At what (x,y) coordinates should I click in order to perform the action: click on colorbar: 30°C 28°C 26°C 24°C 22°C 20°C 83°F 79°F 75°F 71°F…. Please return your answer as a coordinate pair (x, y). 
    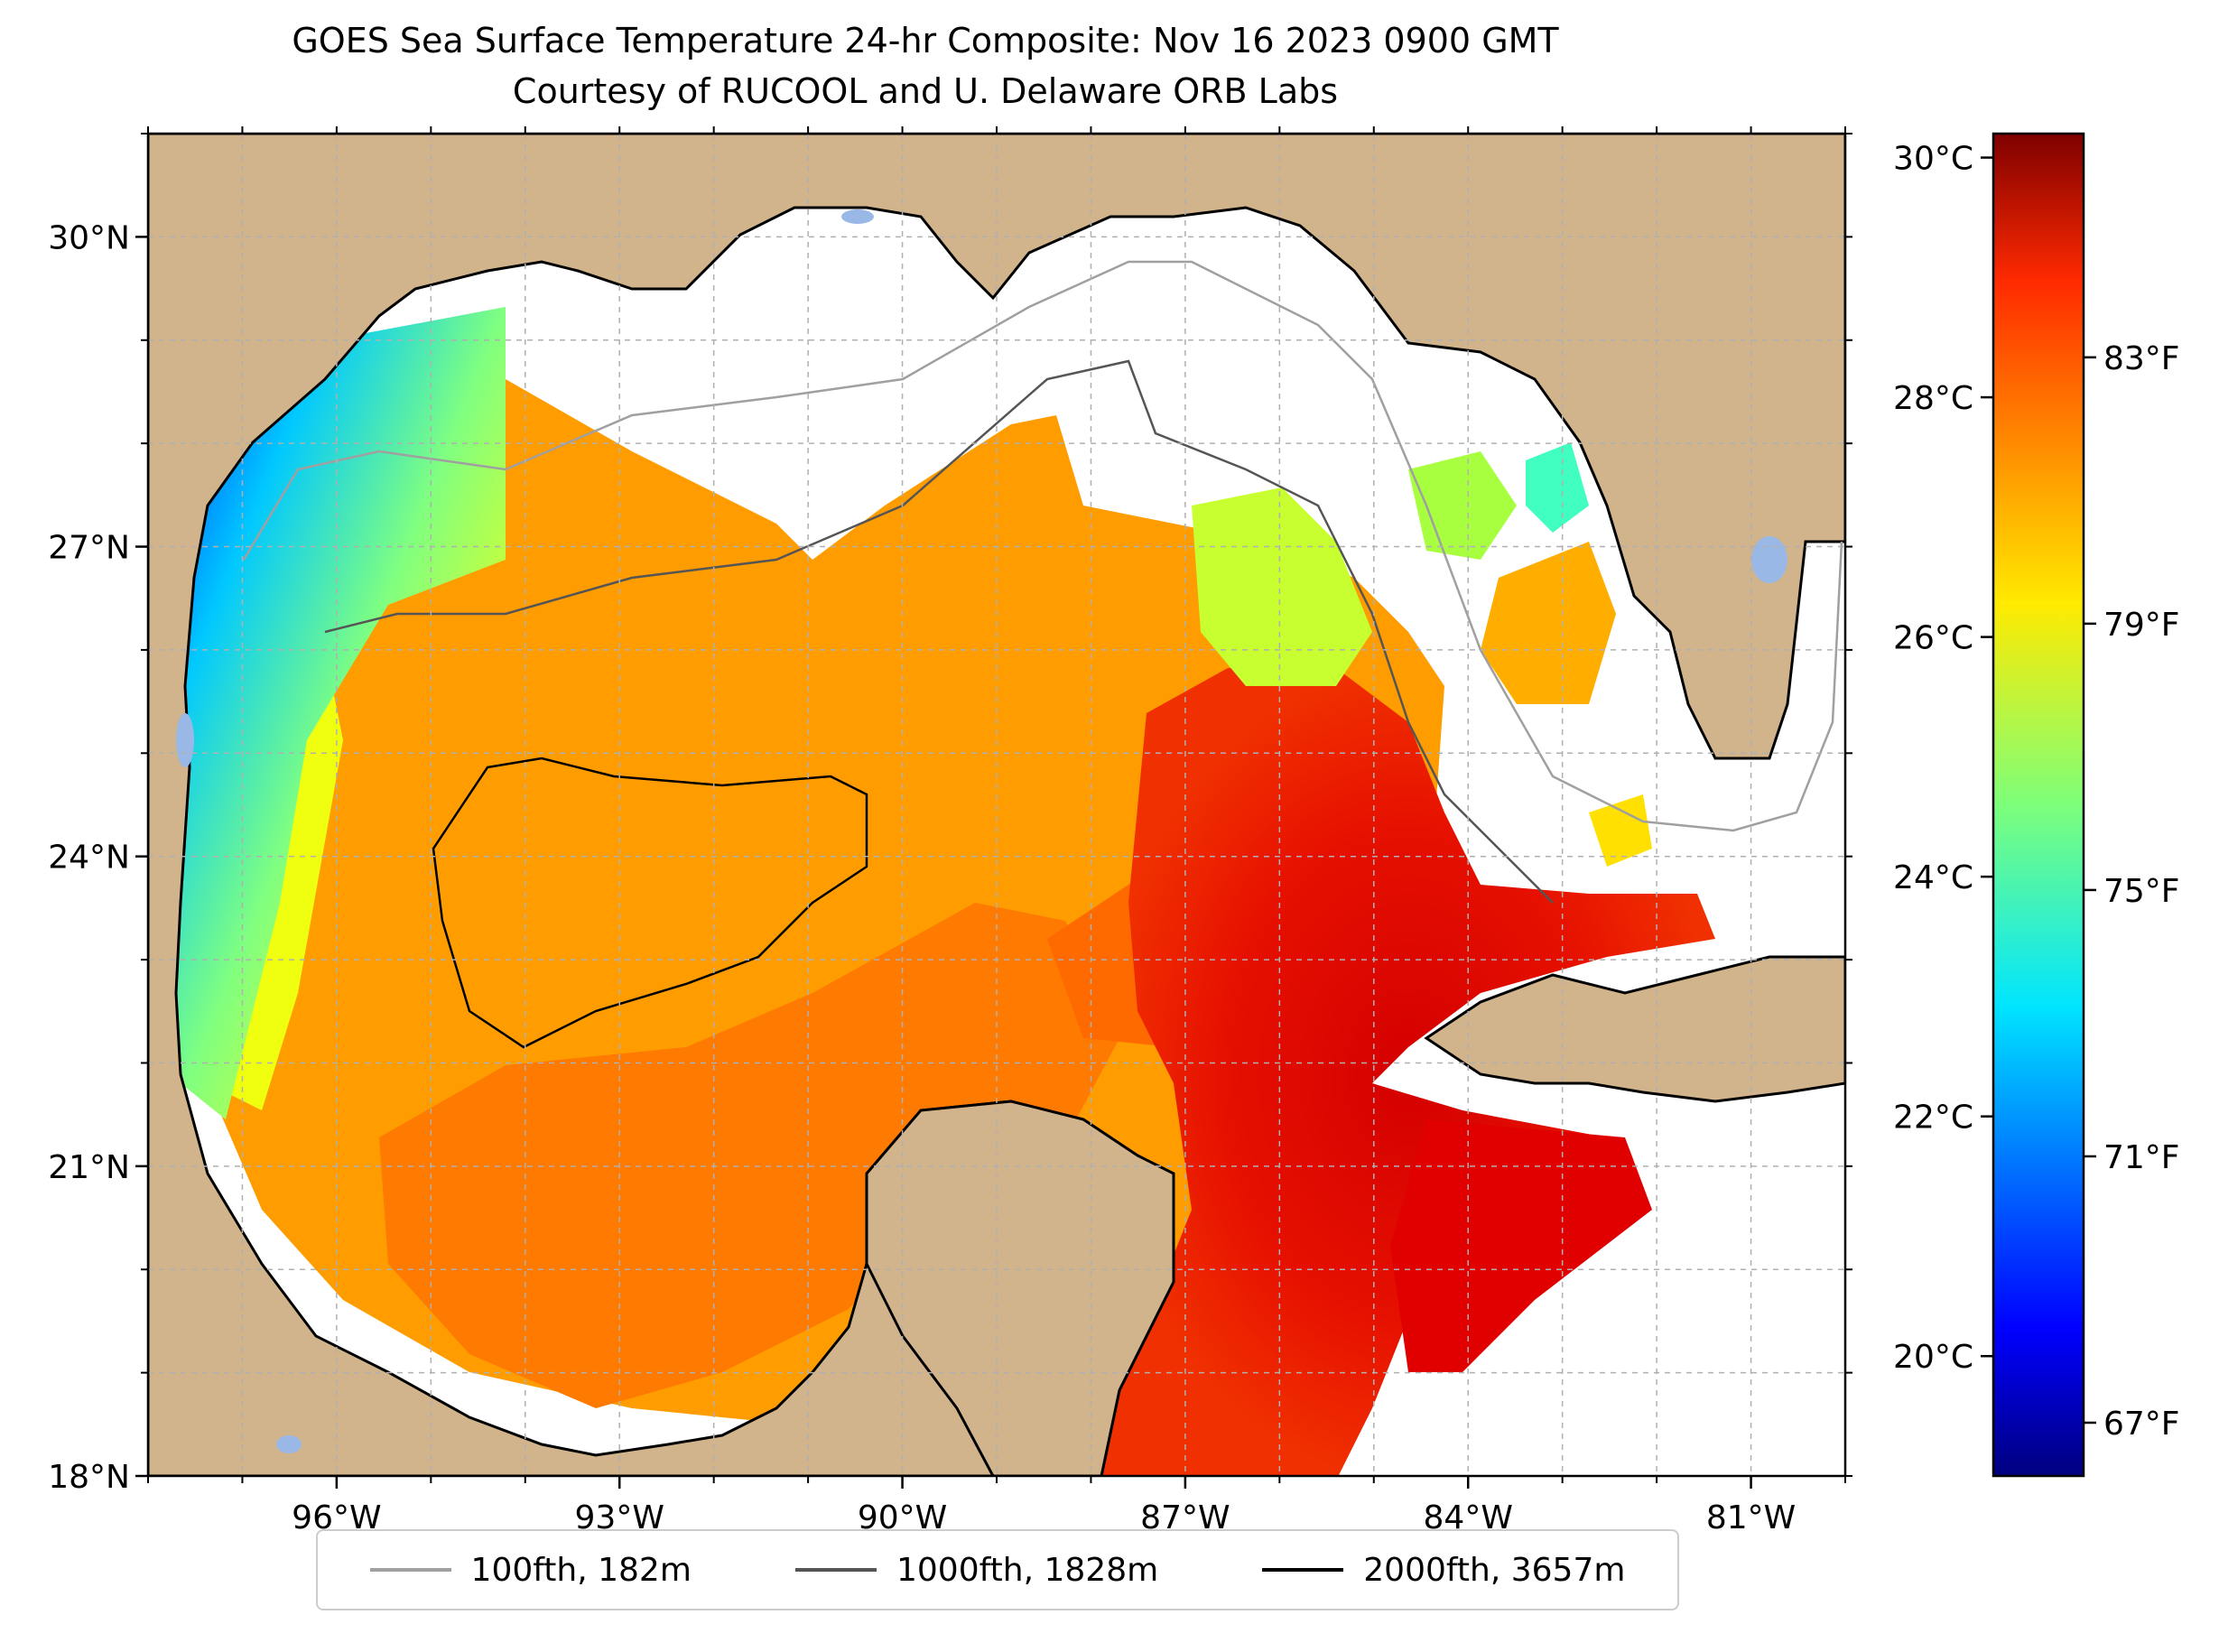
    Looking at the image, I should click on (2036, 805).